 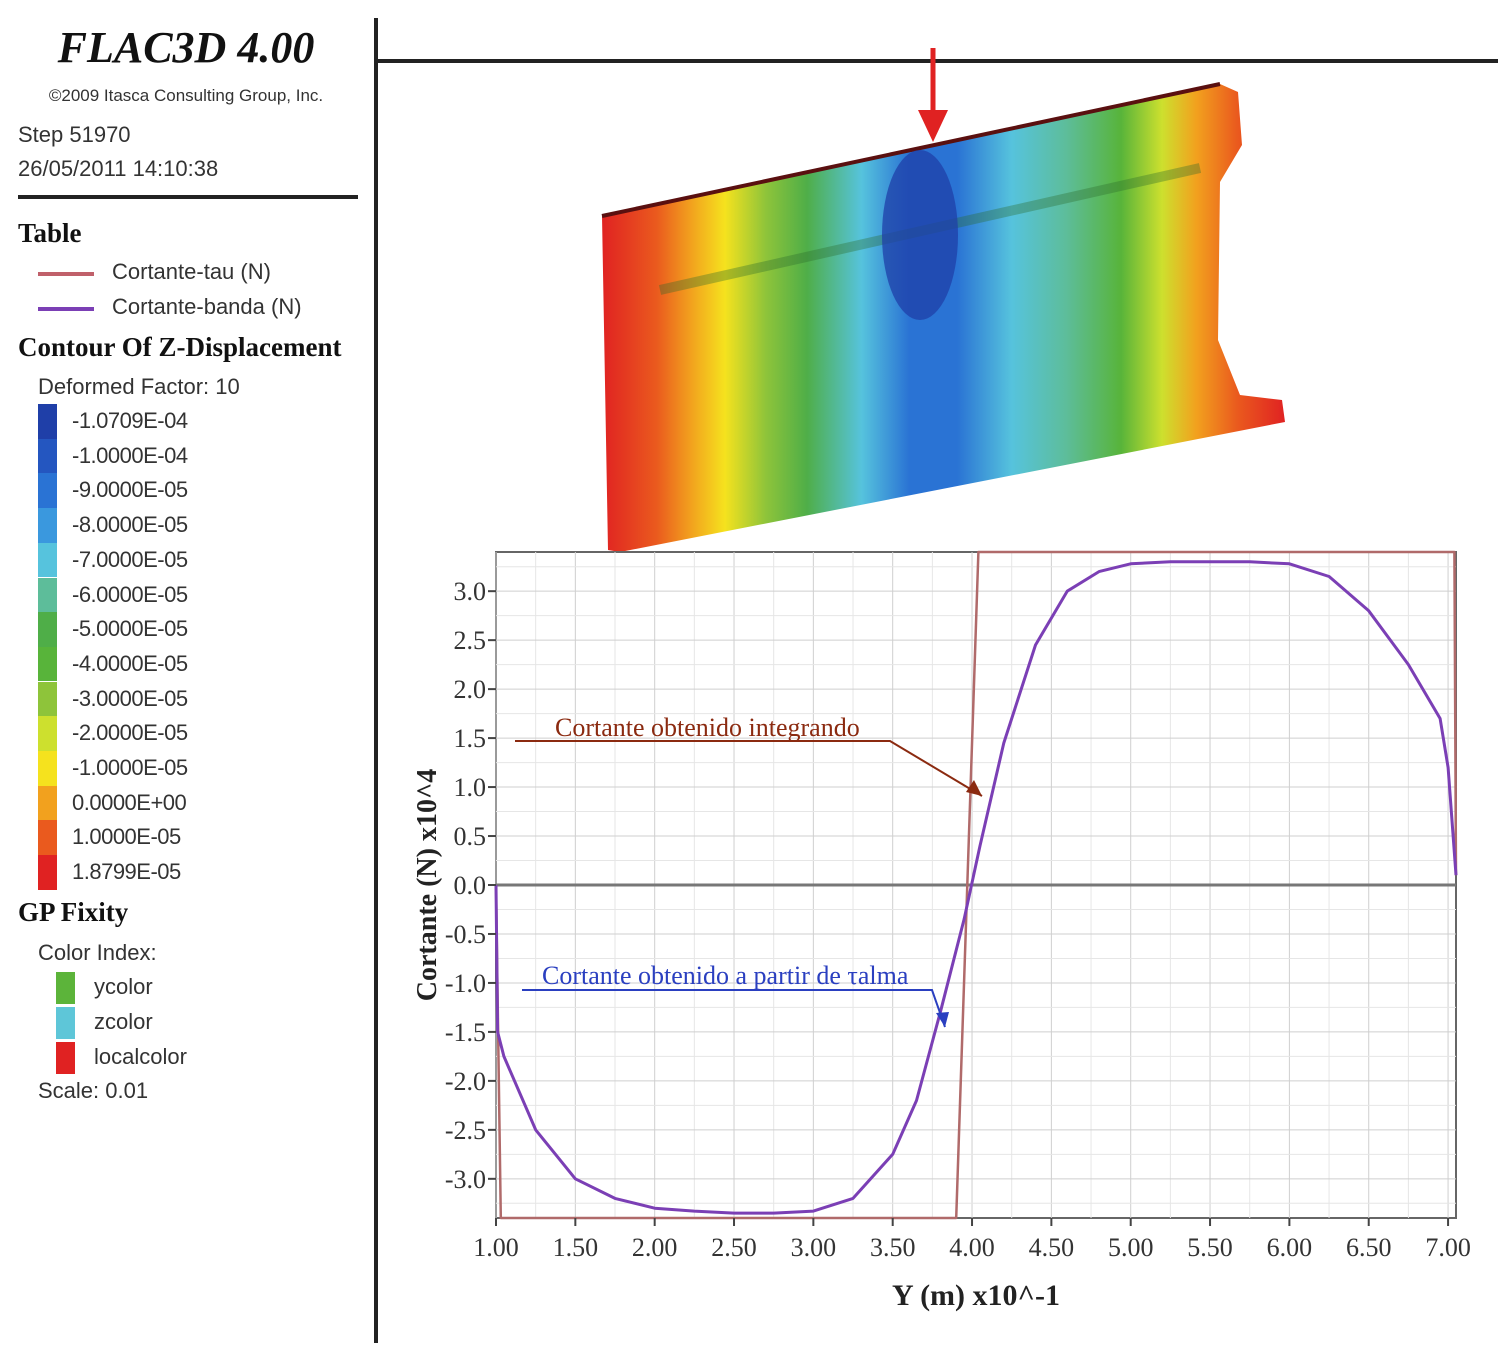 I want to click on y-tick-label-7: -0.5, so click(x=465, y=934).